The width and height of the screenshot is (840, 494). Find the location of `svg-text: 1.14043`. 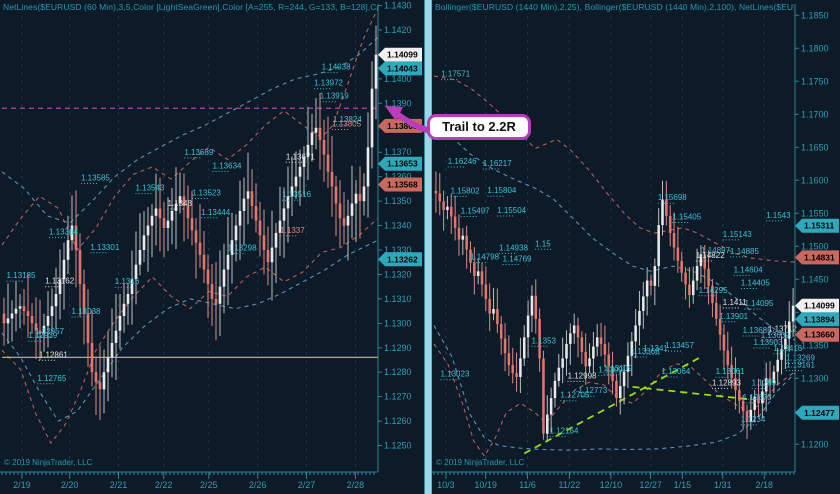

svg-text: 1.14043 is located at coordinates (402, 68).